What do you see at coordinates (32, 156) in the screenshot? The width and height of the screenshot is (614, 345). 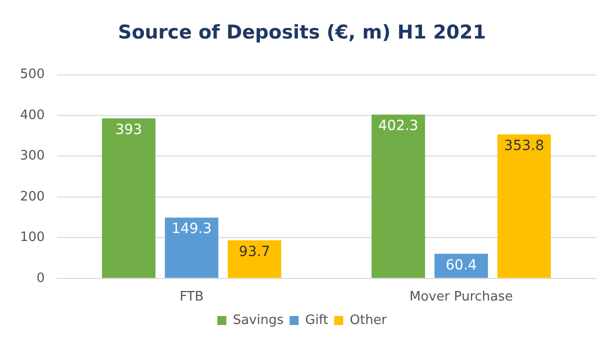 I see `y-tick-label: 300` at bounding box center [32, 156].